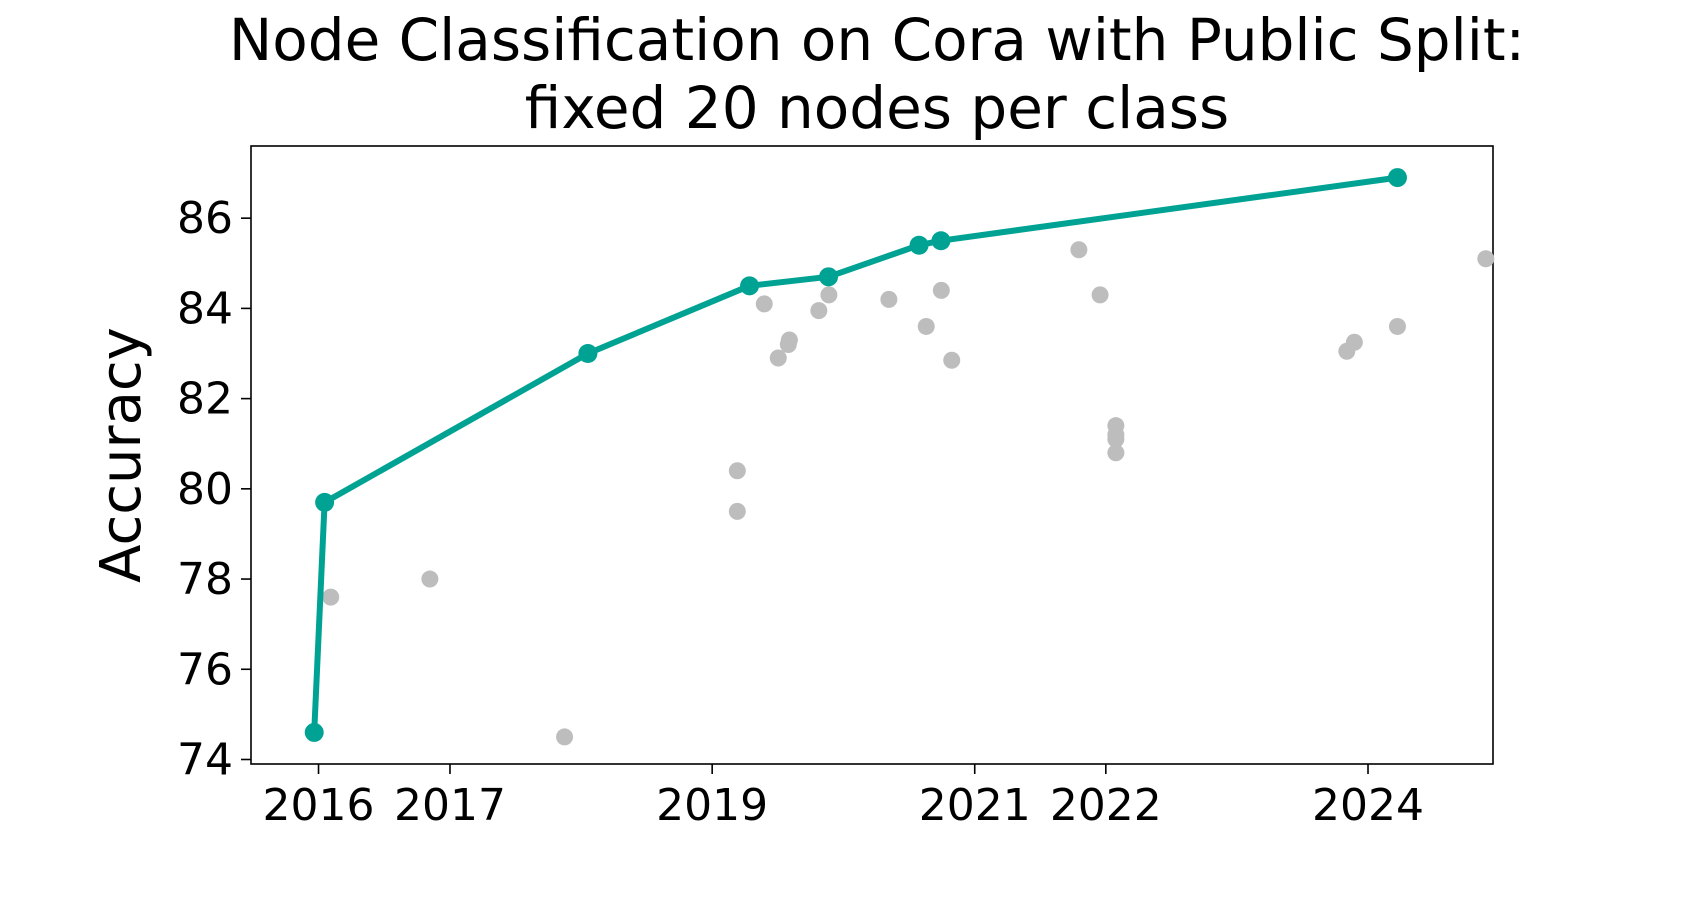 This screenshot has width=1700, height=900. I want to click on x-tick-label: 2017, so click(450, 805).